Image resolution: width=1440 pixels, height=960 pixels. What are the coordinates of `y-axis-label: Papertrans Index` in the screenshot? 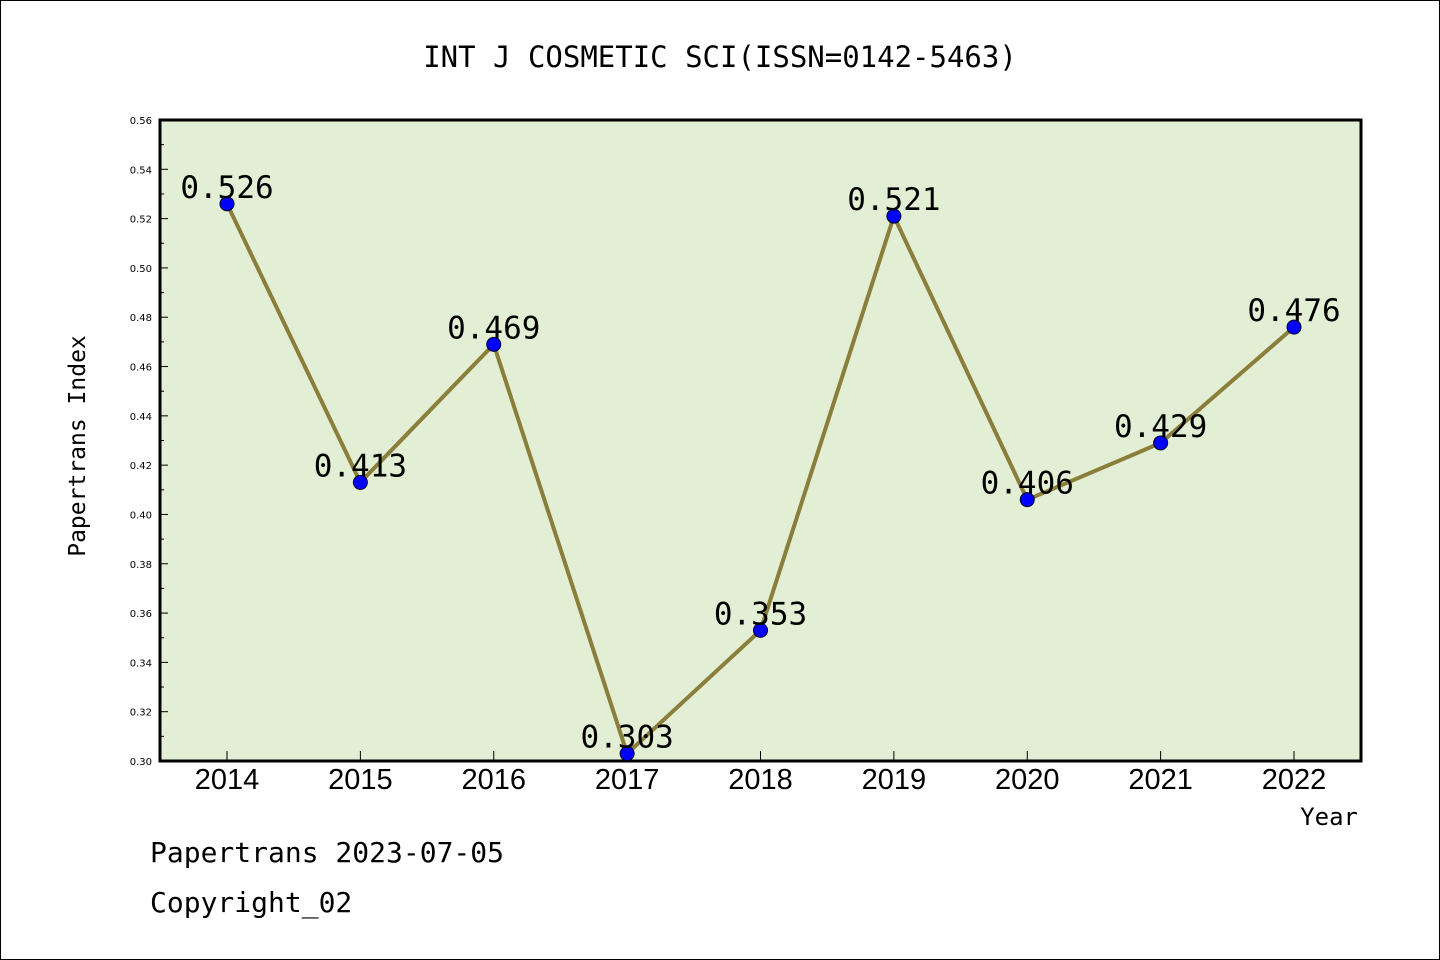 It's located at (78, 446).